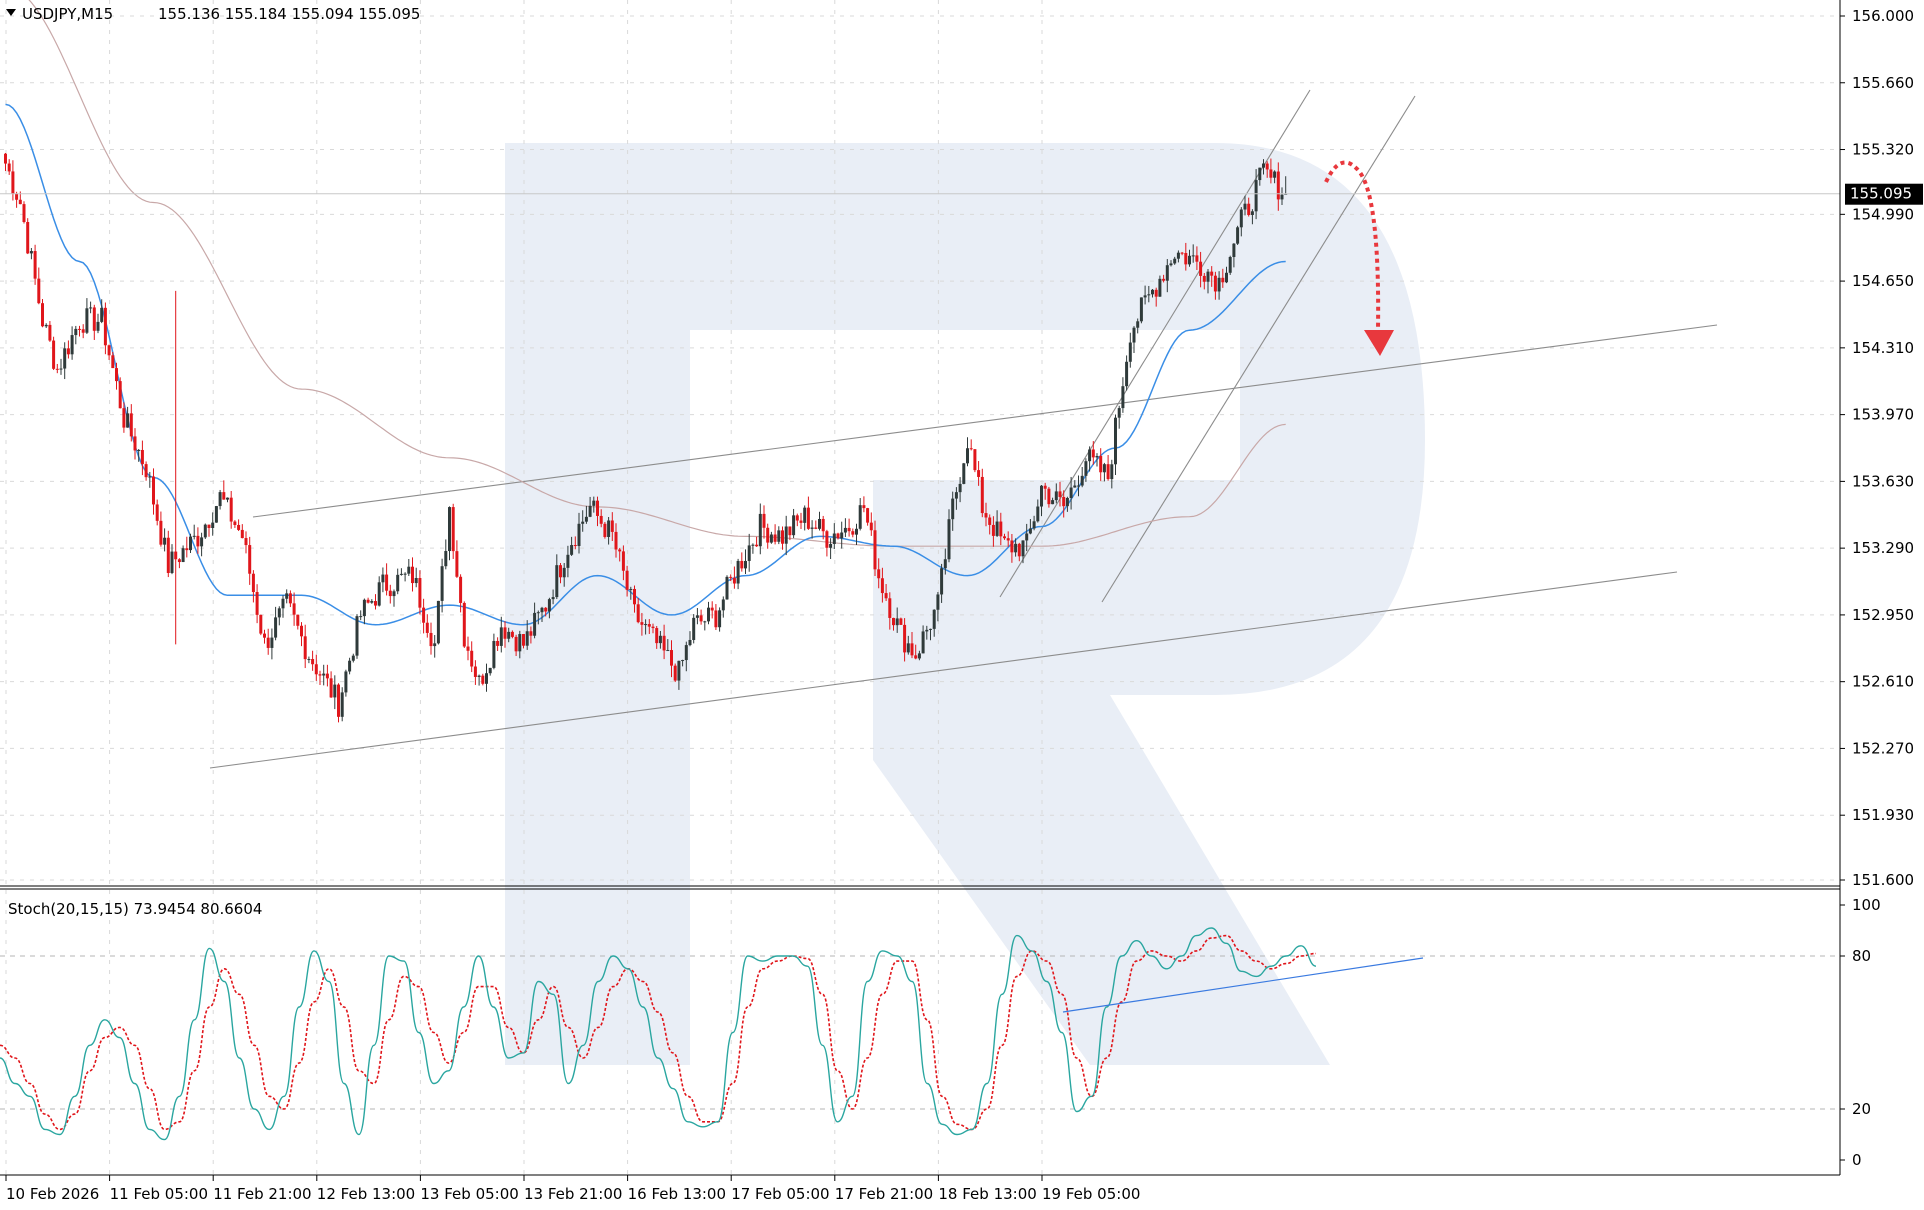 The width and height of the screenshot is (1924, 1210). I want to click on price-tick-label: 151.930, so click(1883, 815).